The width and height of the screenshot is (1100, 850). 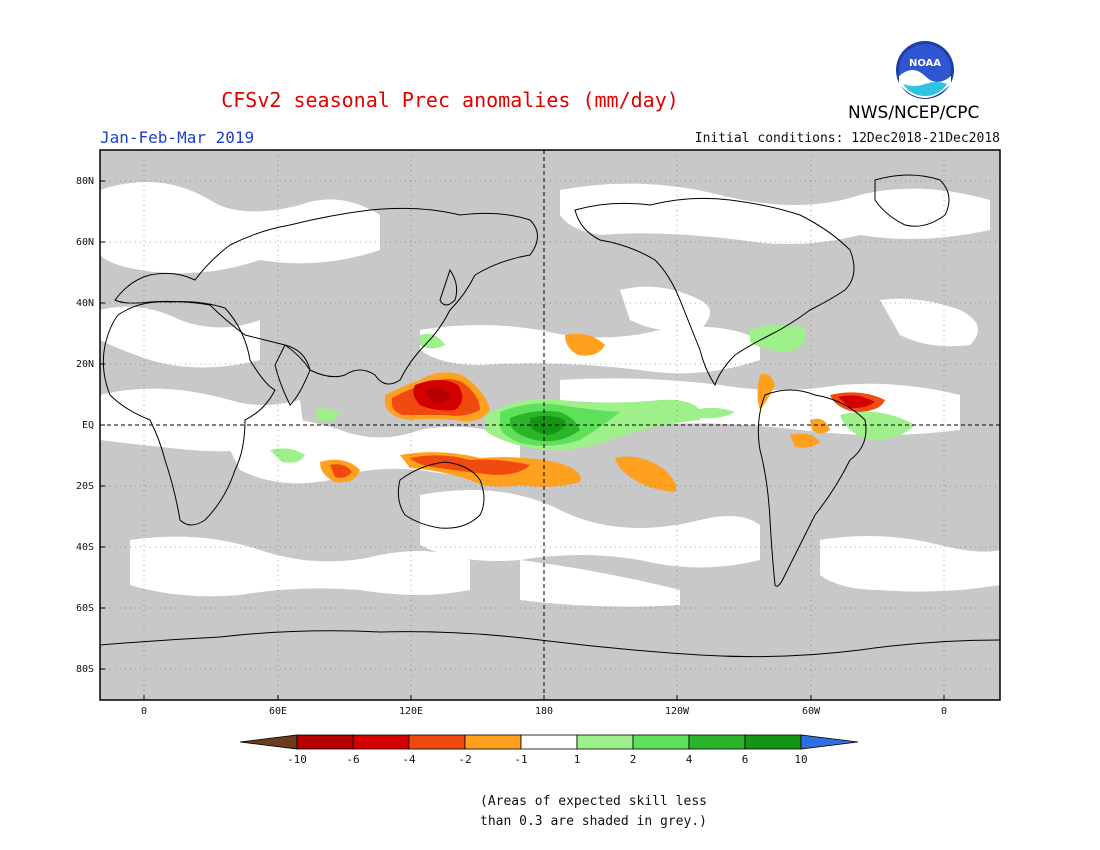 What do you see at coordinates (441, 495) in the screenshot?
I see `australia-outline` at bounding box center [441, 495].